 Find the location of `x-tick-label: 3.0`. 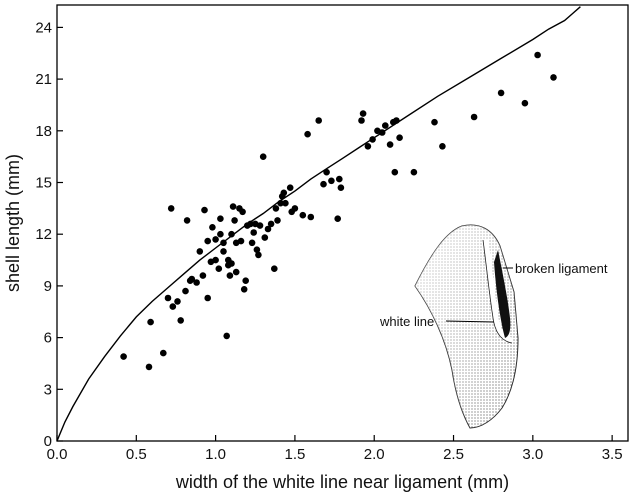

x-tick-label: 3.0 is located at coordinates (532, 454).